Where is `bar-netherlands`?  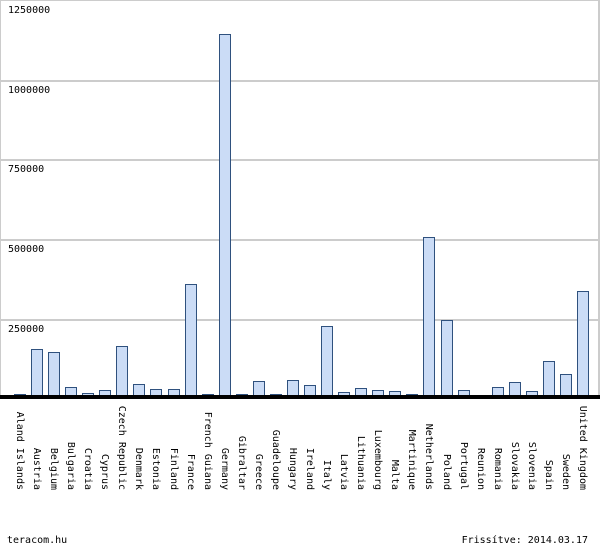 bar-netherlands is located at coordinates (429, 317).